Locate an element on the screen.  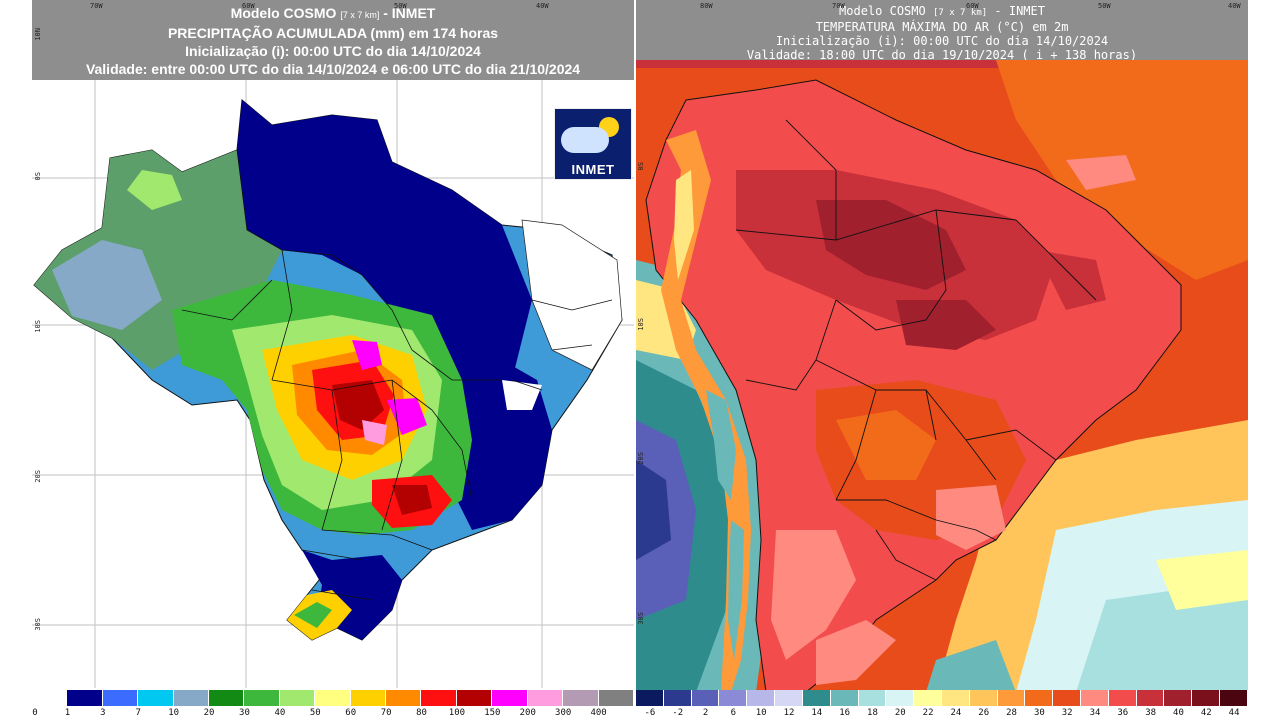
legend-label: 2 is located at coordinates (705, 713).